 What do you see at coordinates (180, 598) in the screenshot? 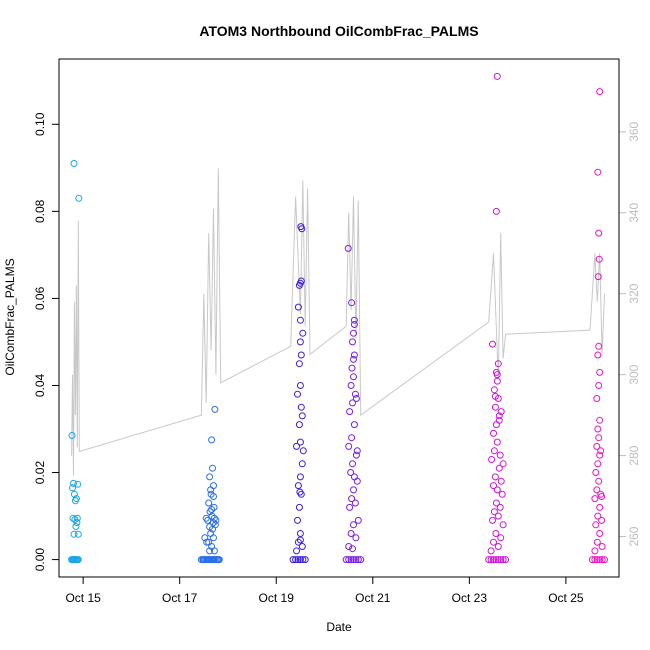
I see `x-tick-label: Oct 17` at bounding box center [180, 598].